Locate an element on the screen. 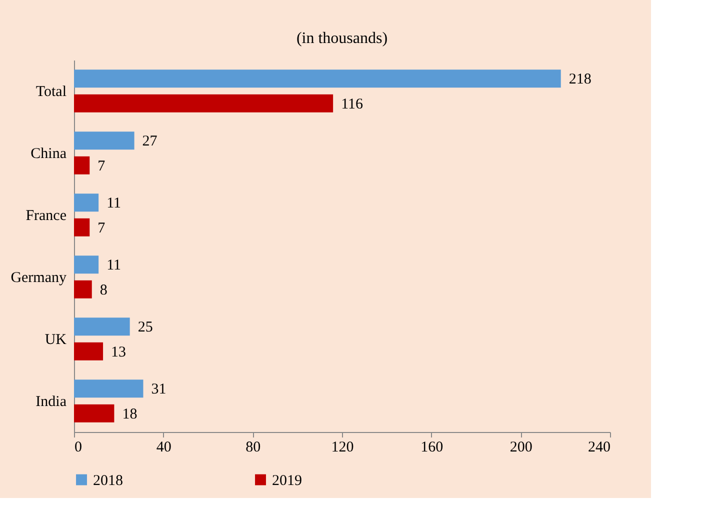 Image resolution: width=701 pixels, height=508 pixels. data-label: 8 is located at coordinates (104, 290).